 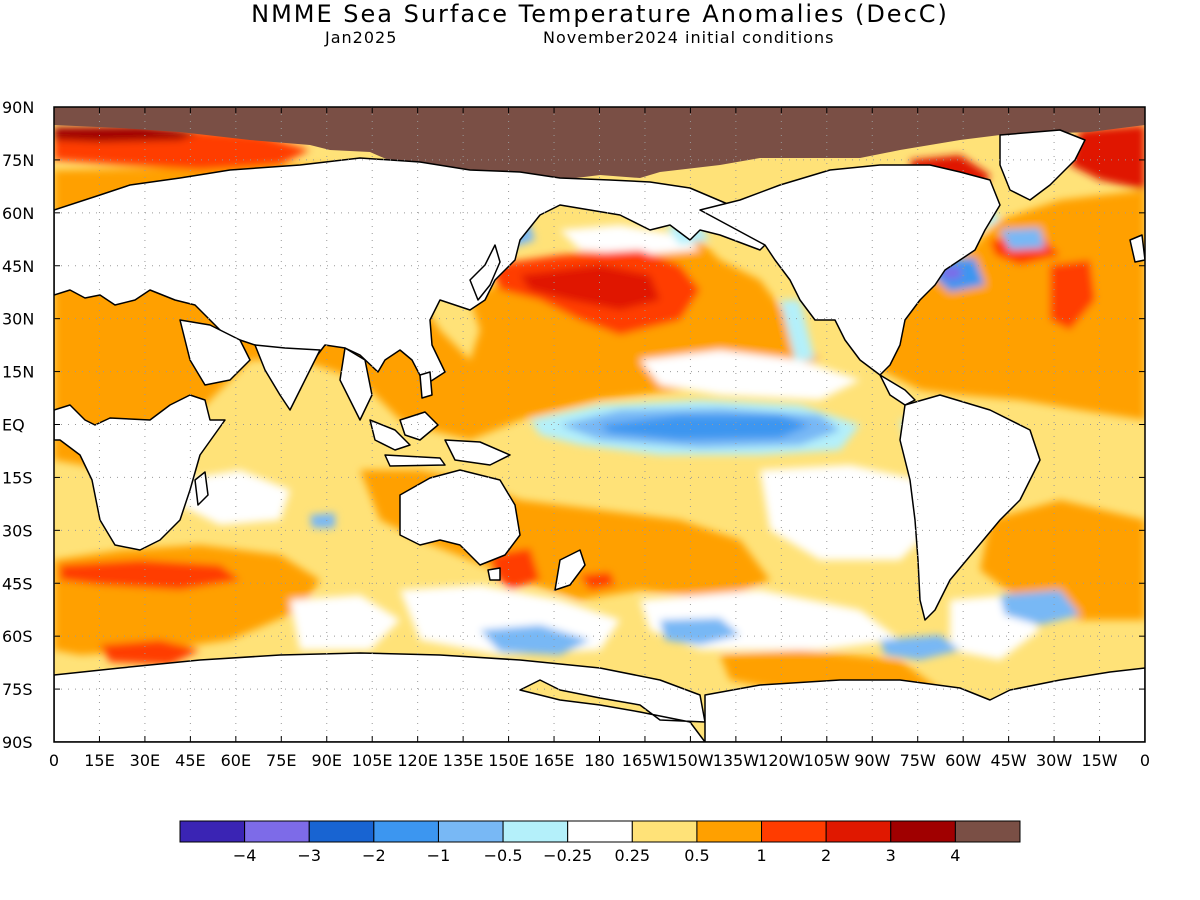 What do you see at coordinates (245, 855) in the screenshot?
I see `colorbar-label: −4` at bounding box center [245, 855].